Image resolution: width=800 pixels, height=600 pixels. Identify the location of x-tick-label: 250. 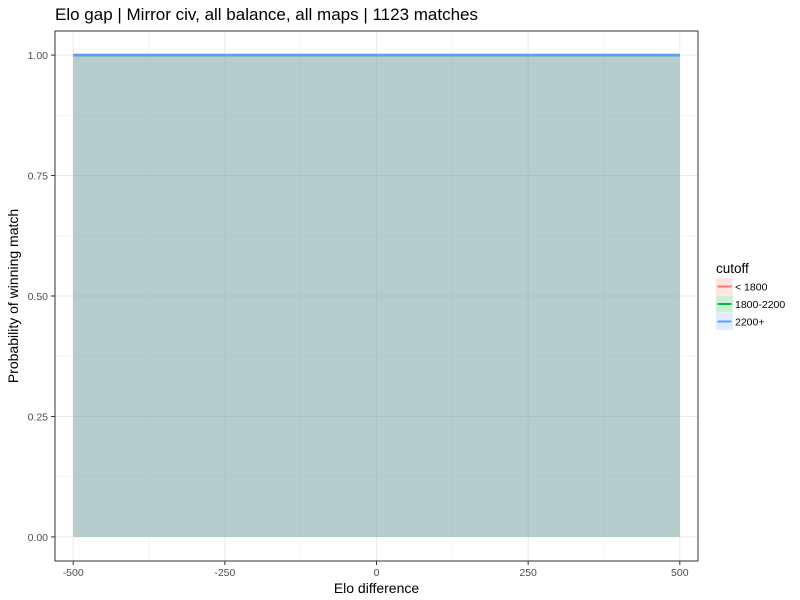
(528, 573).